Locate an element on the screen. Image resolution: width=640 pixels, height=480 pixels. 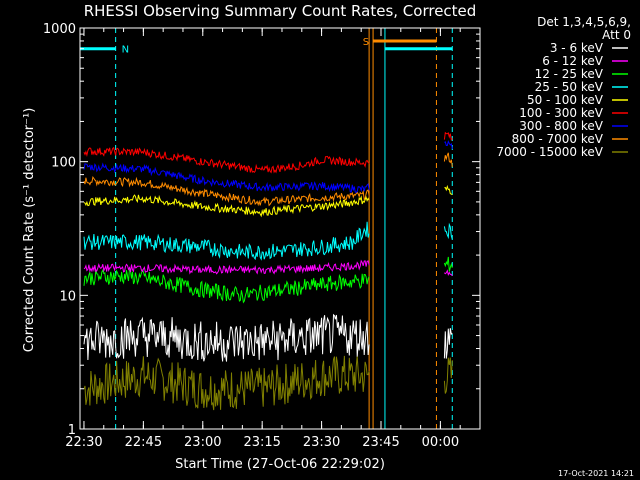
x-tick-label-0: 22:30 is located at coordinates (83, 442).